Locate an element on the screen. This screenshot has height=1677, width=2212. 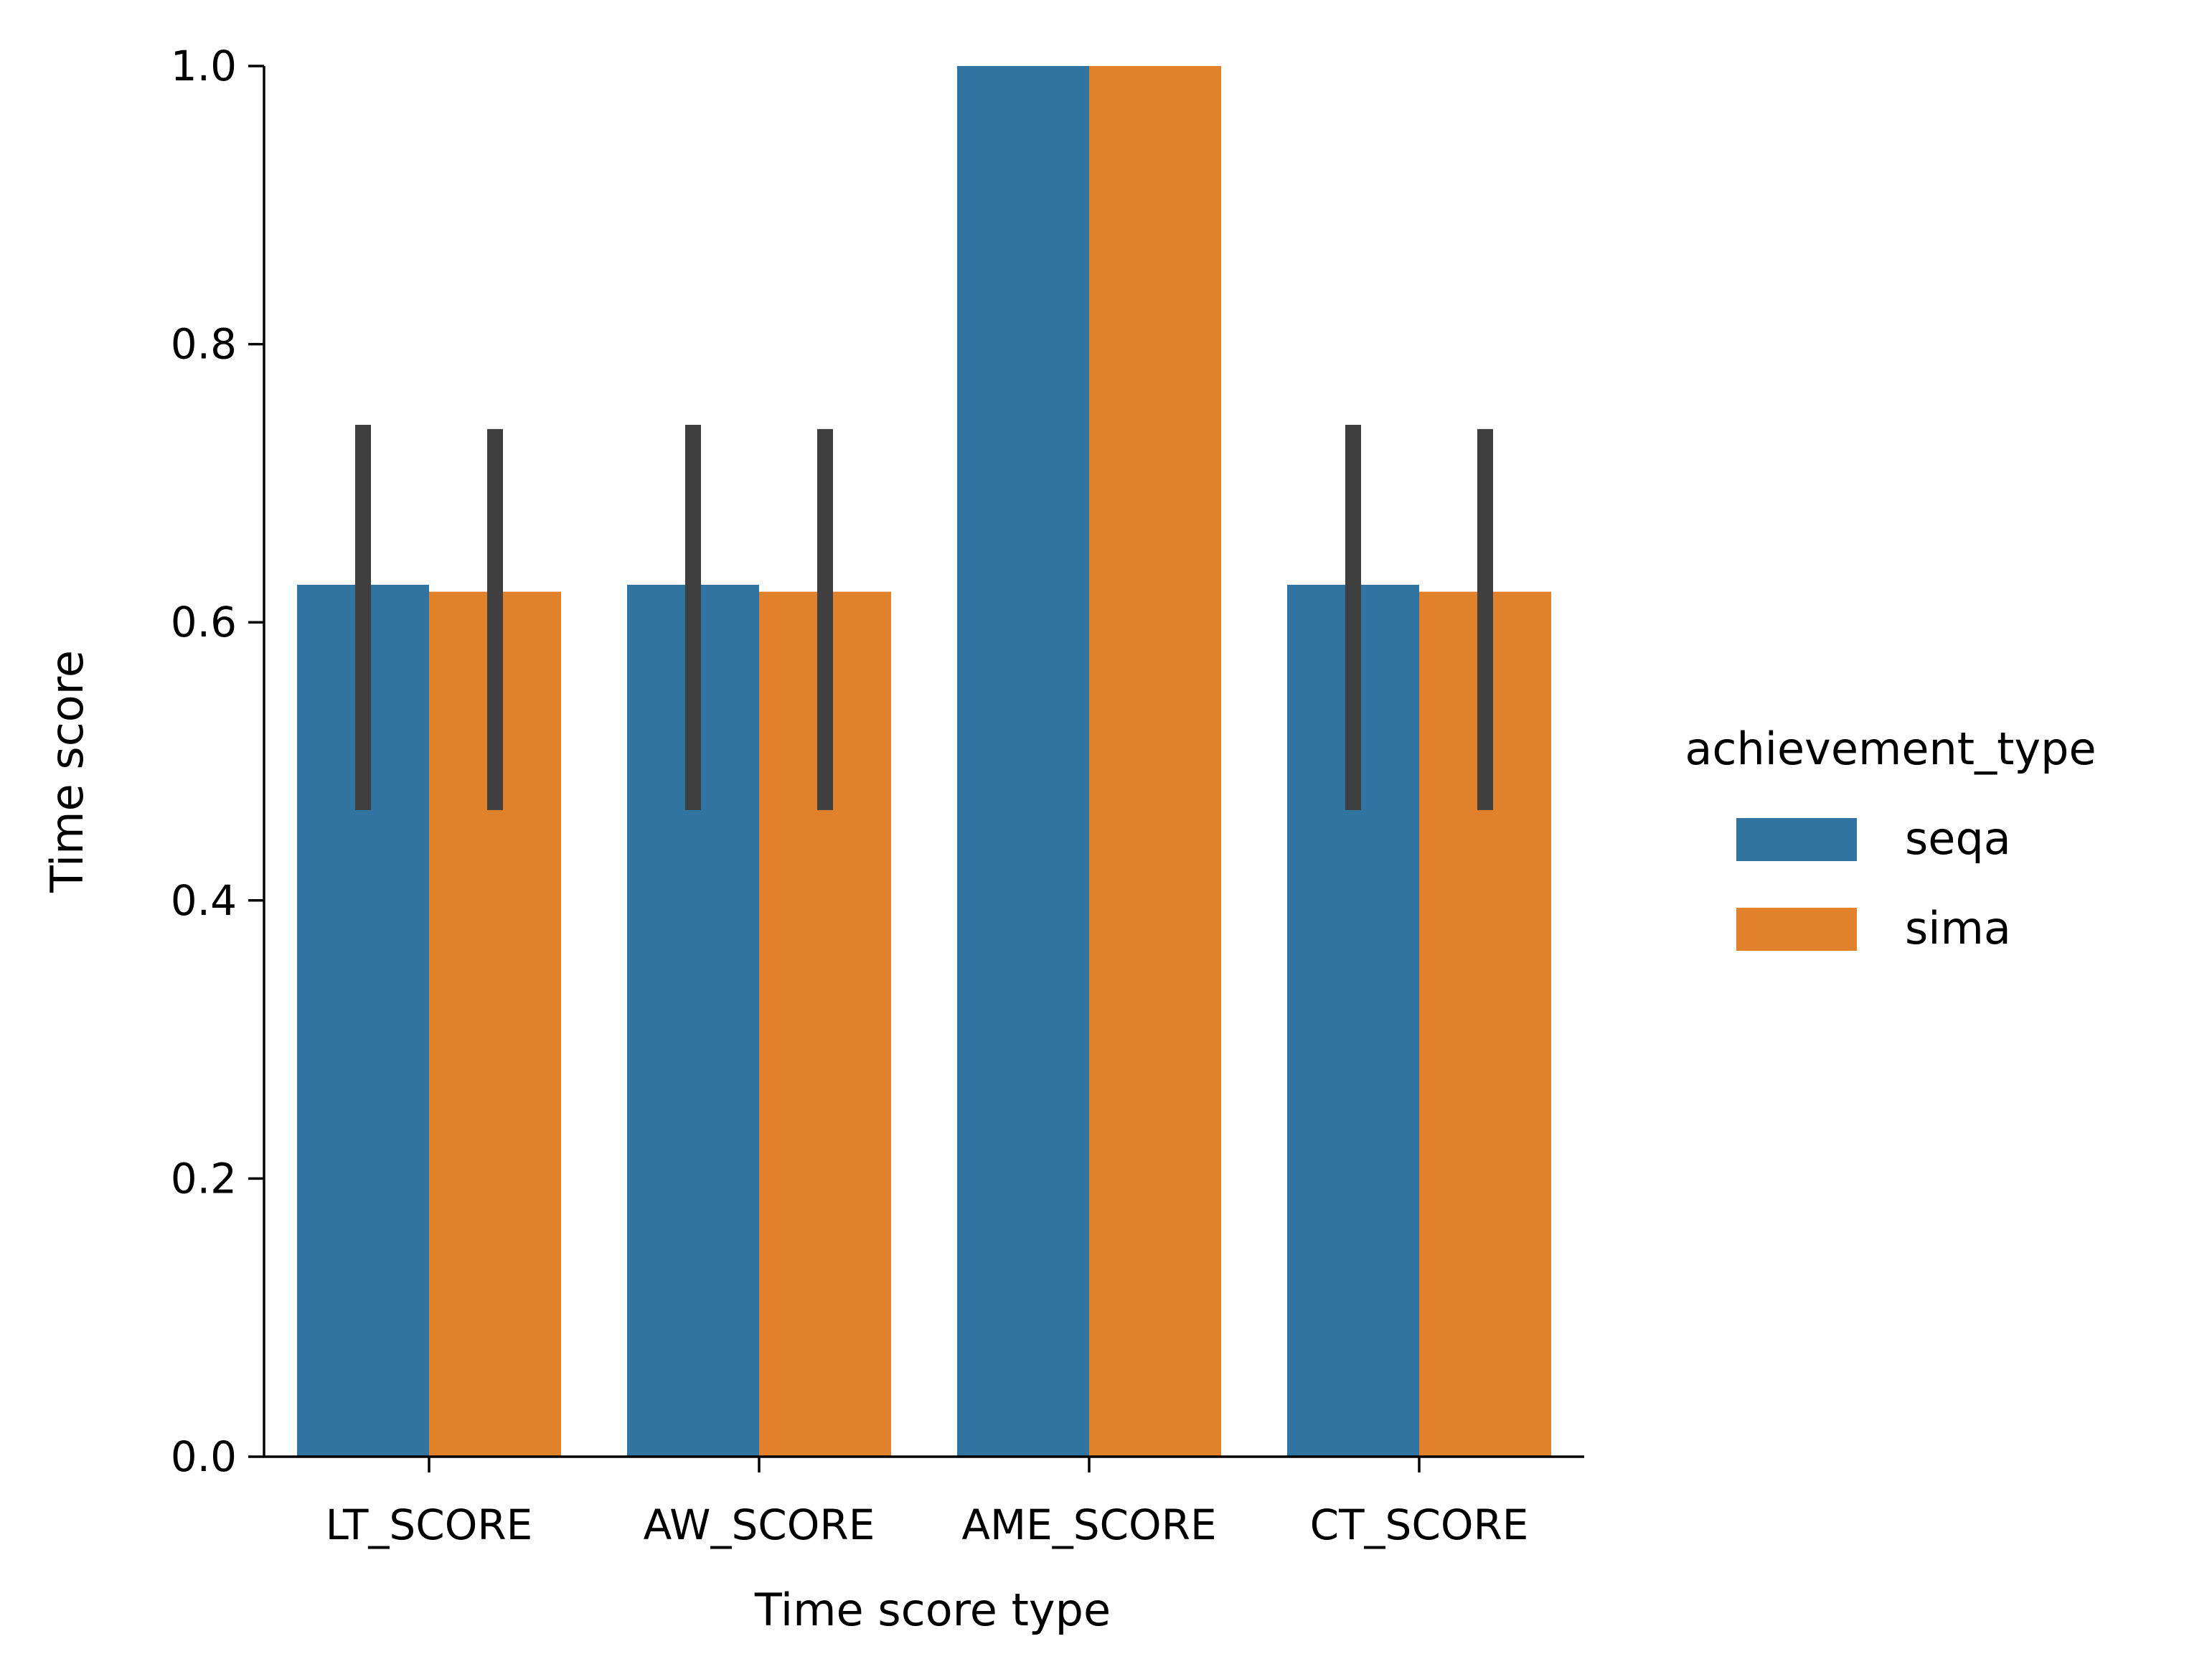
legend-swatch-seqa is located at coordinates (1796, 839).